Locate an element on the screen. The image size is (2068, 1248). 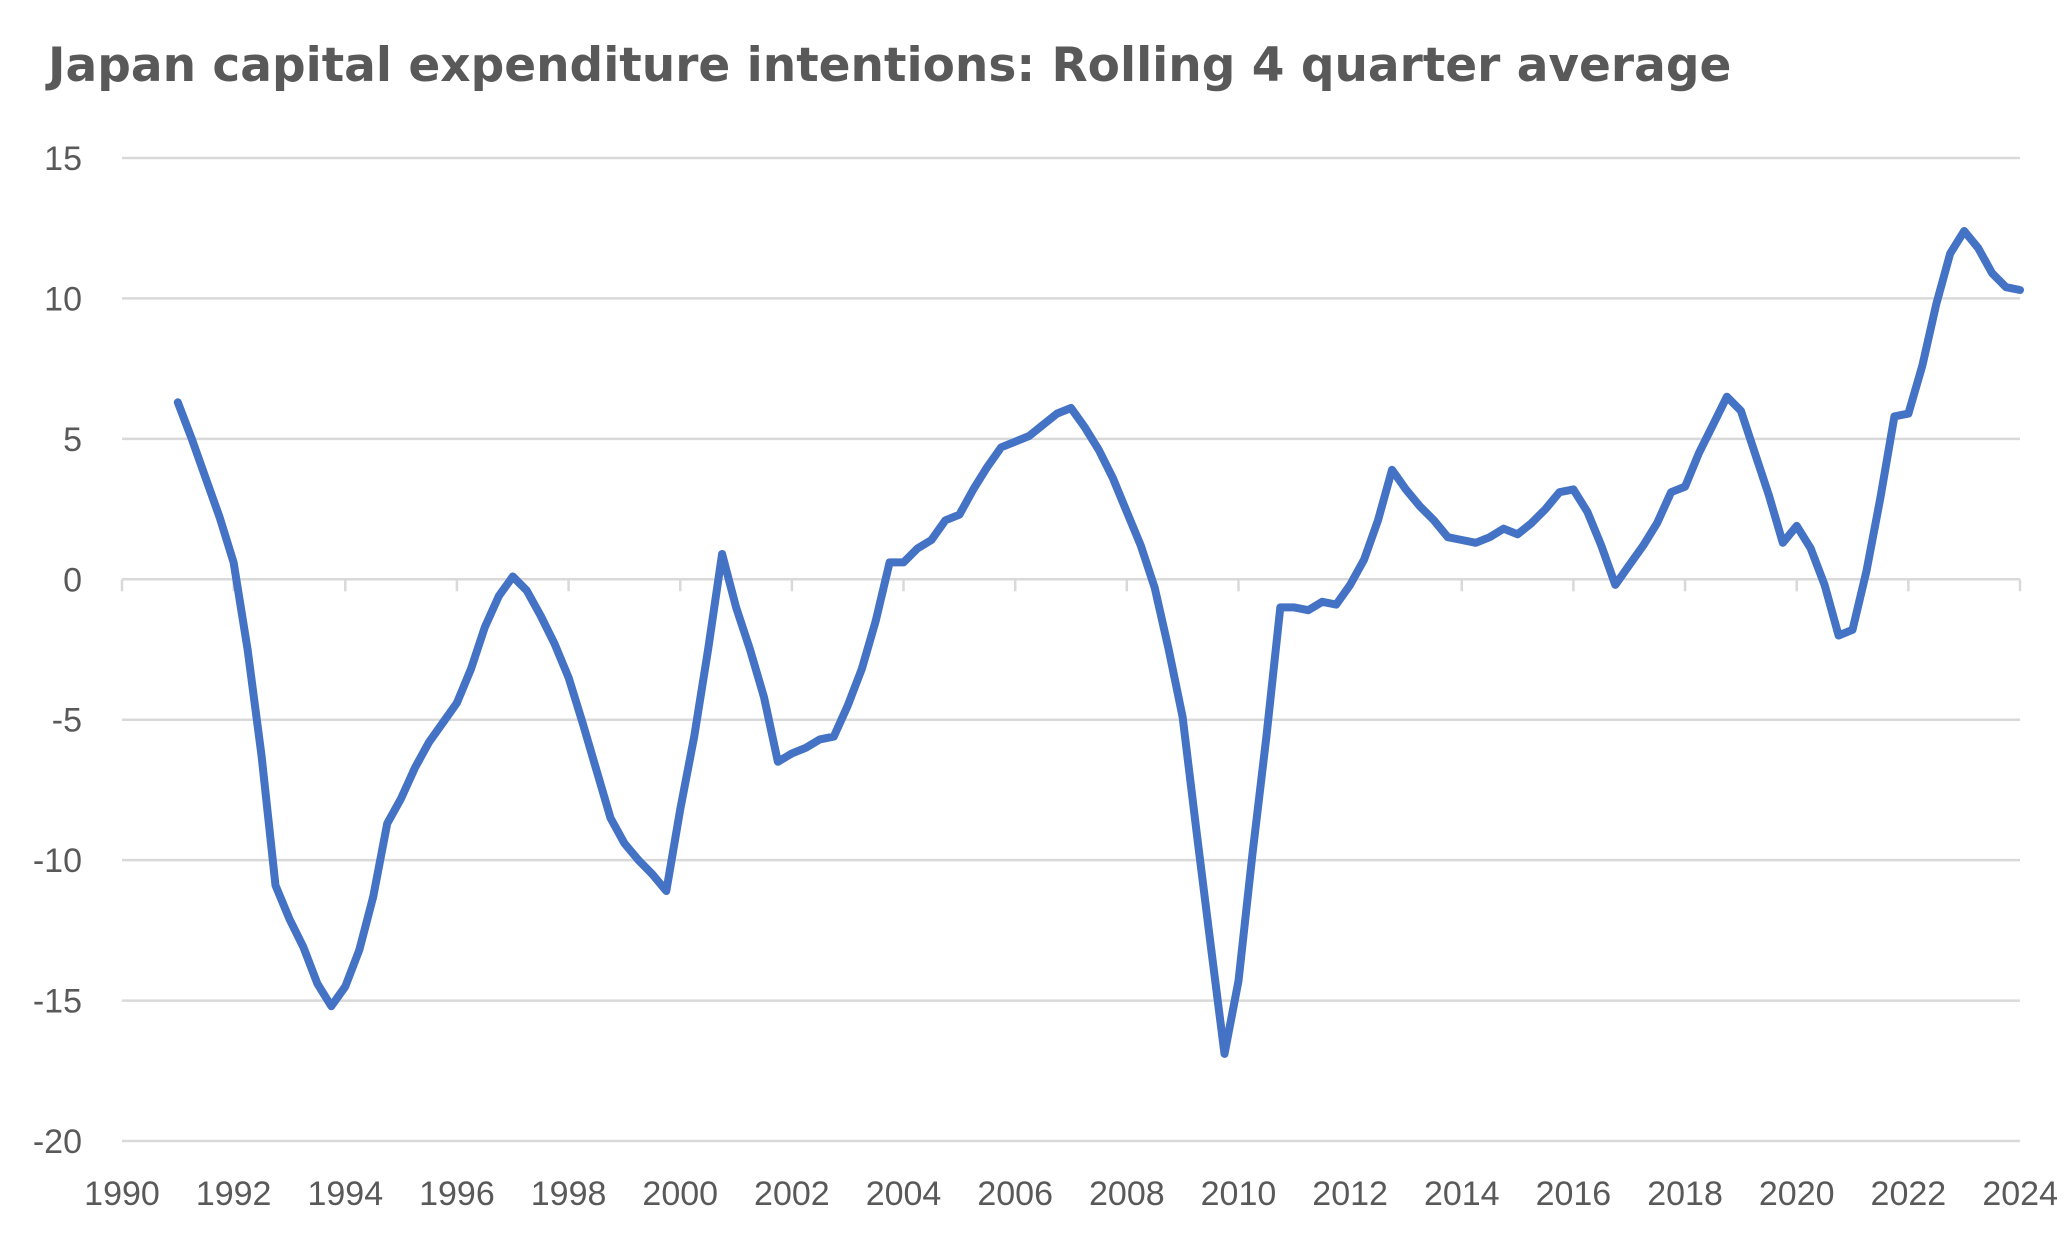
x-tick-label: 1994 is located at coordinates (345, 1194).